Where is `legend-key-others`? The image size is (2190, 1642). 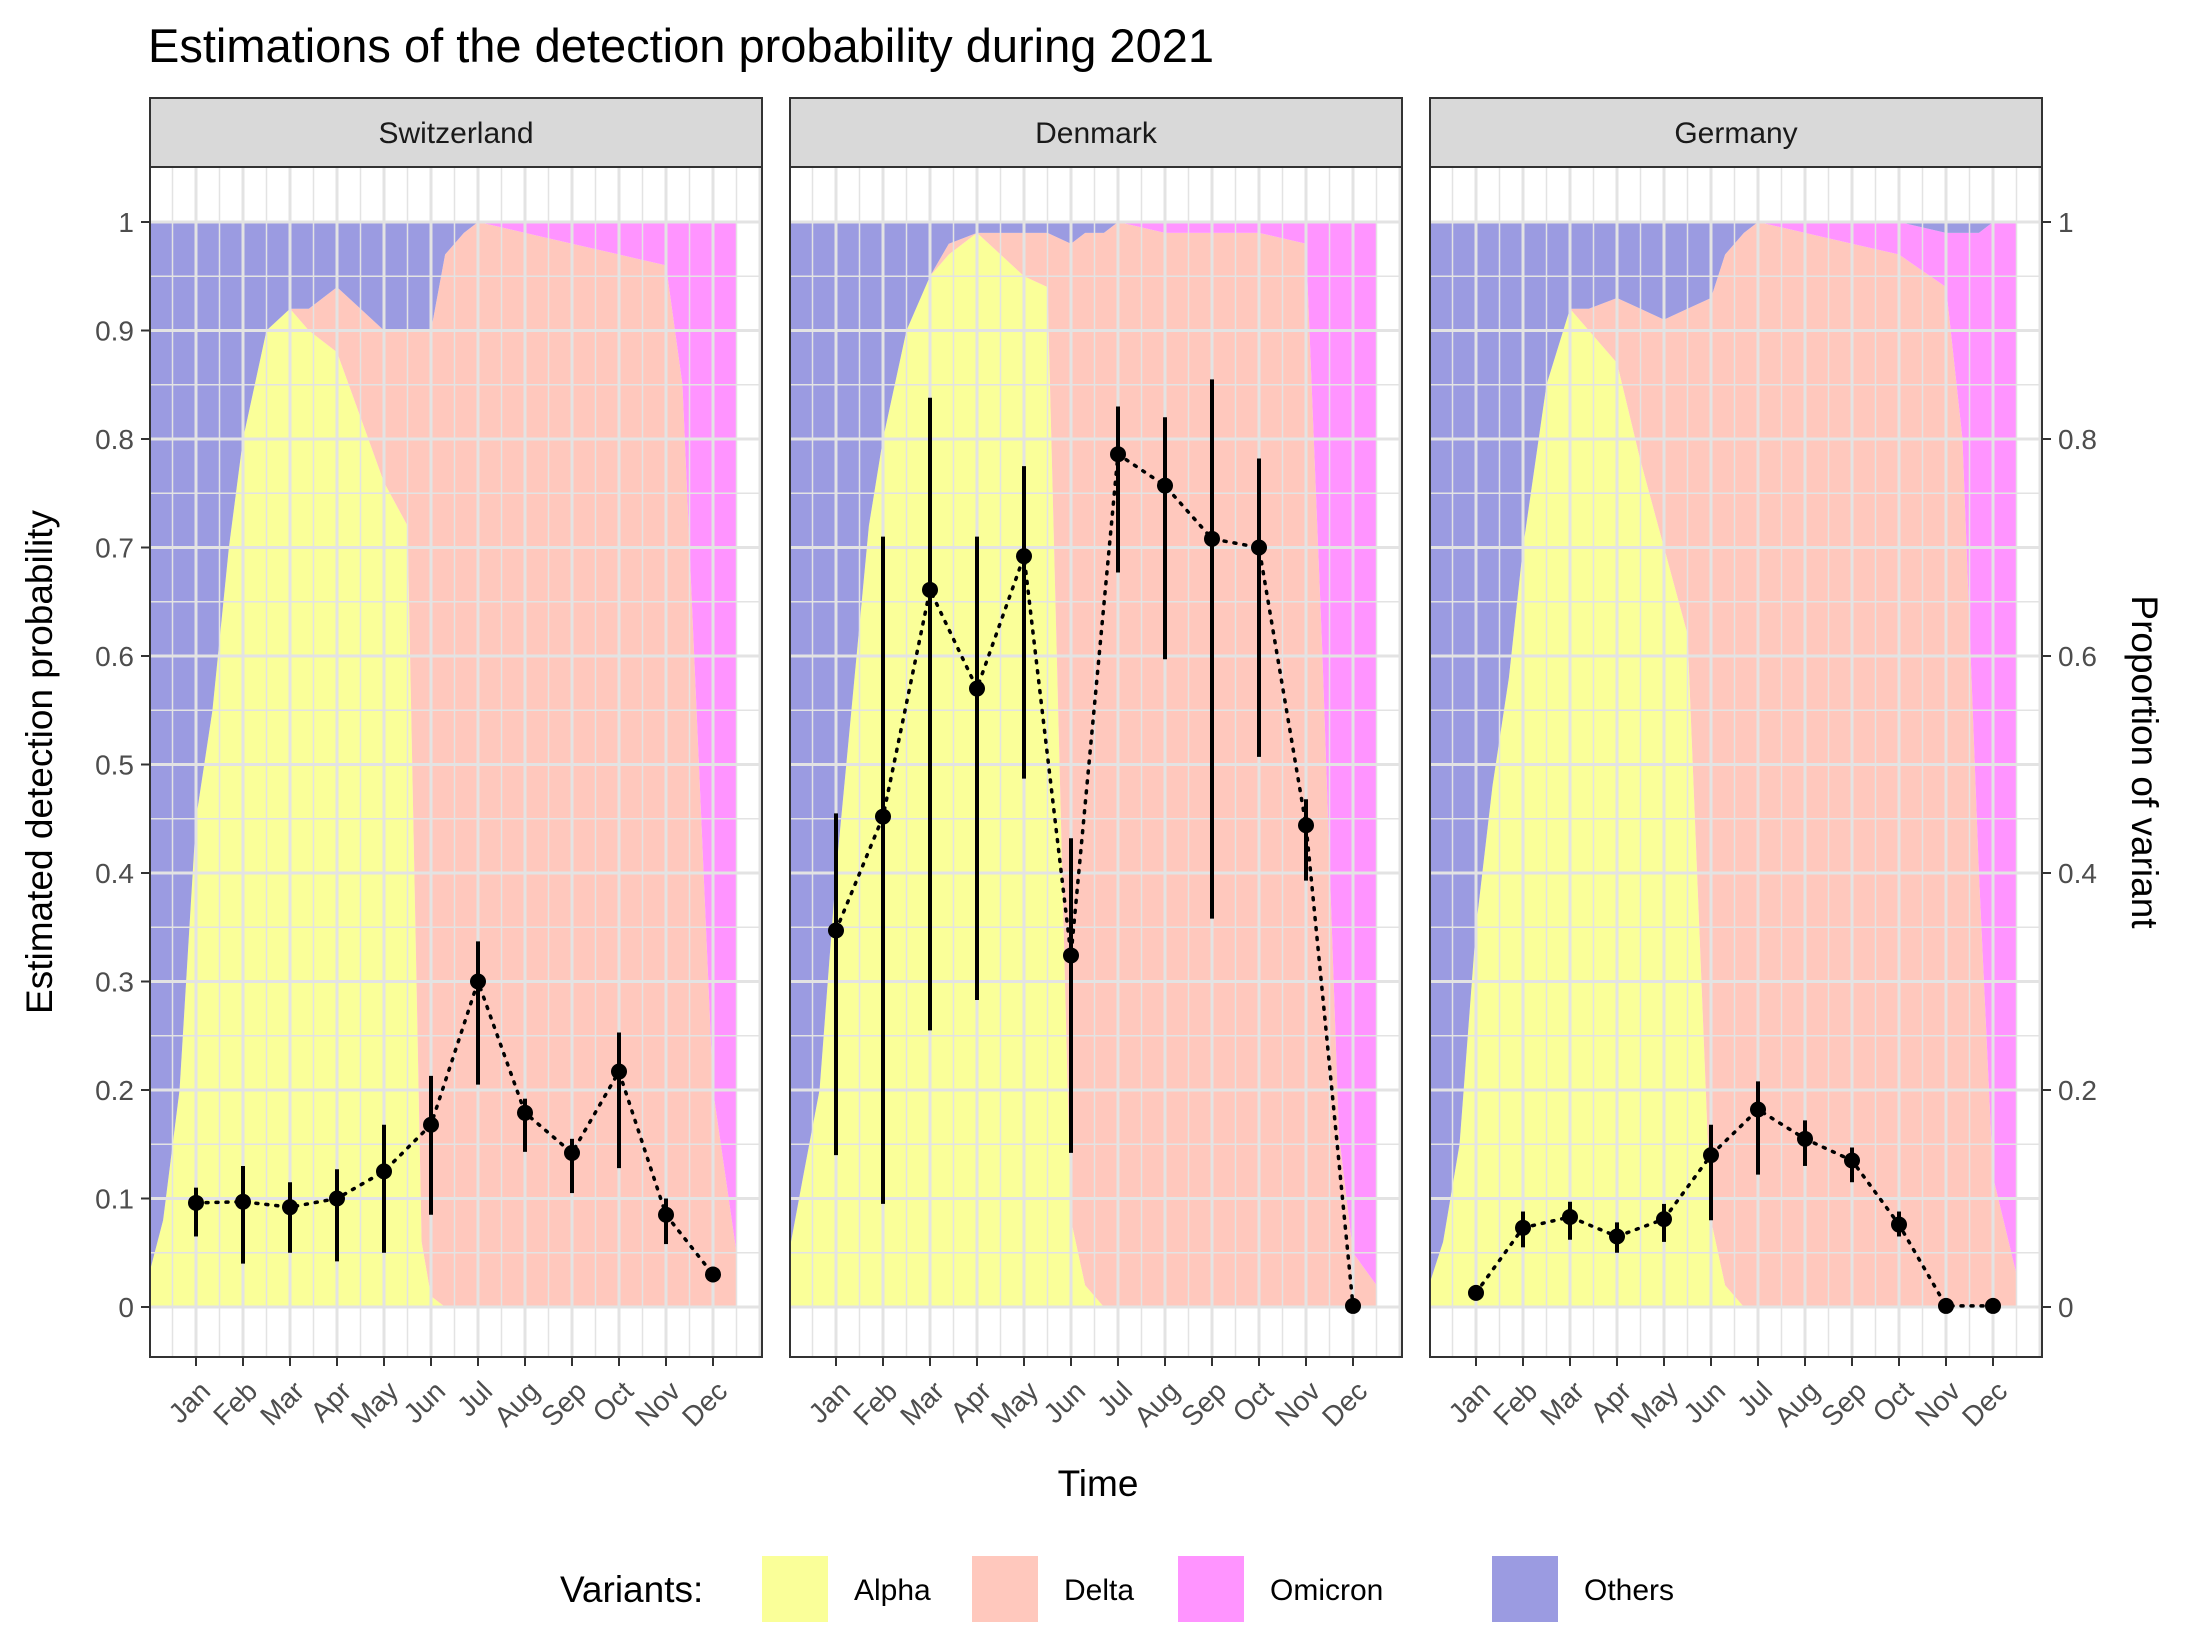 legend-key-others is located at coordinates (1525, 1589).